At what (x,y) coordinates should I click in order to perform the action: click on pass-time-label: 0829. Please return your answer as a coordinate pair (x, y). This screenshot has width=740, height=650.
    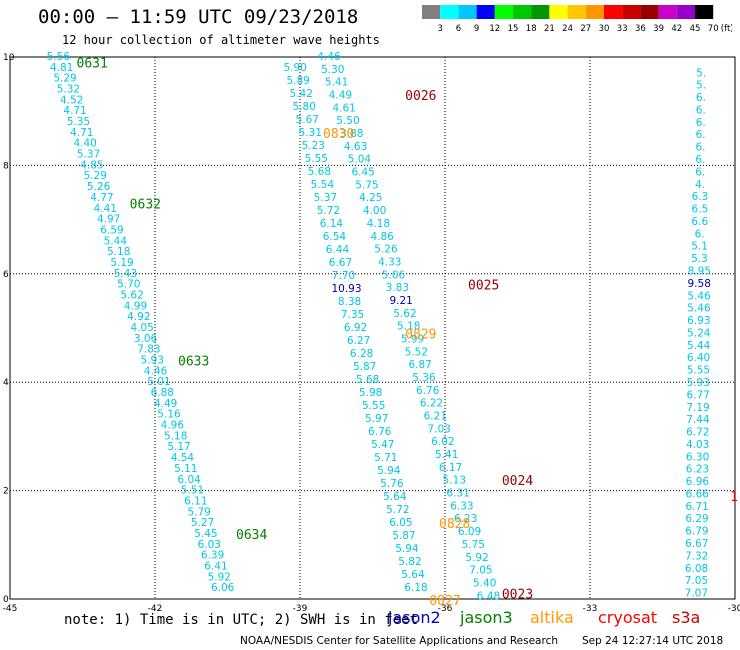
    Looking at the image, I should click on (420, 334).